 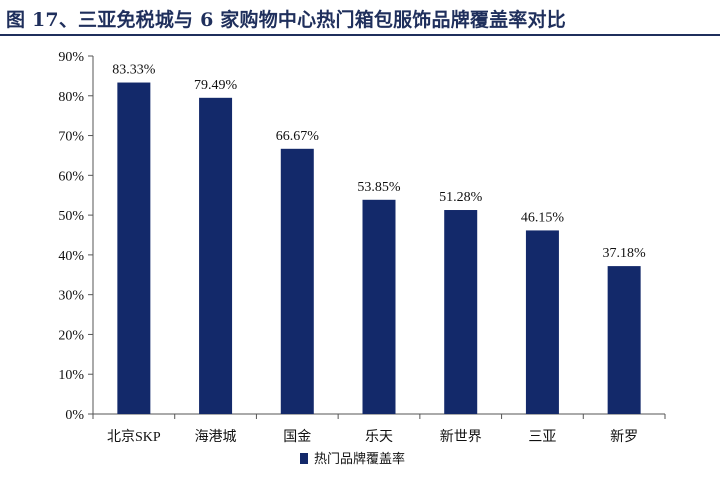 I want to click on y-tick-label: 40%, so click(x=71, y=256).